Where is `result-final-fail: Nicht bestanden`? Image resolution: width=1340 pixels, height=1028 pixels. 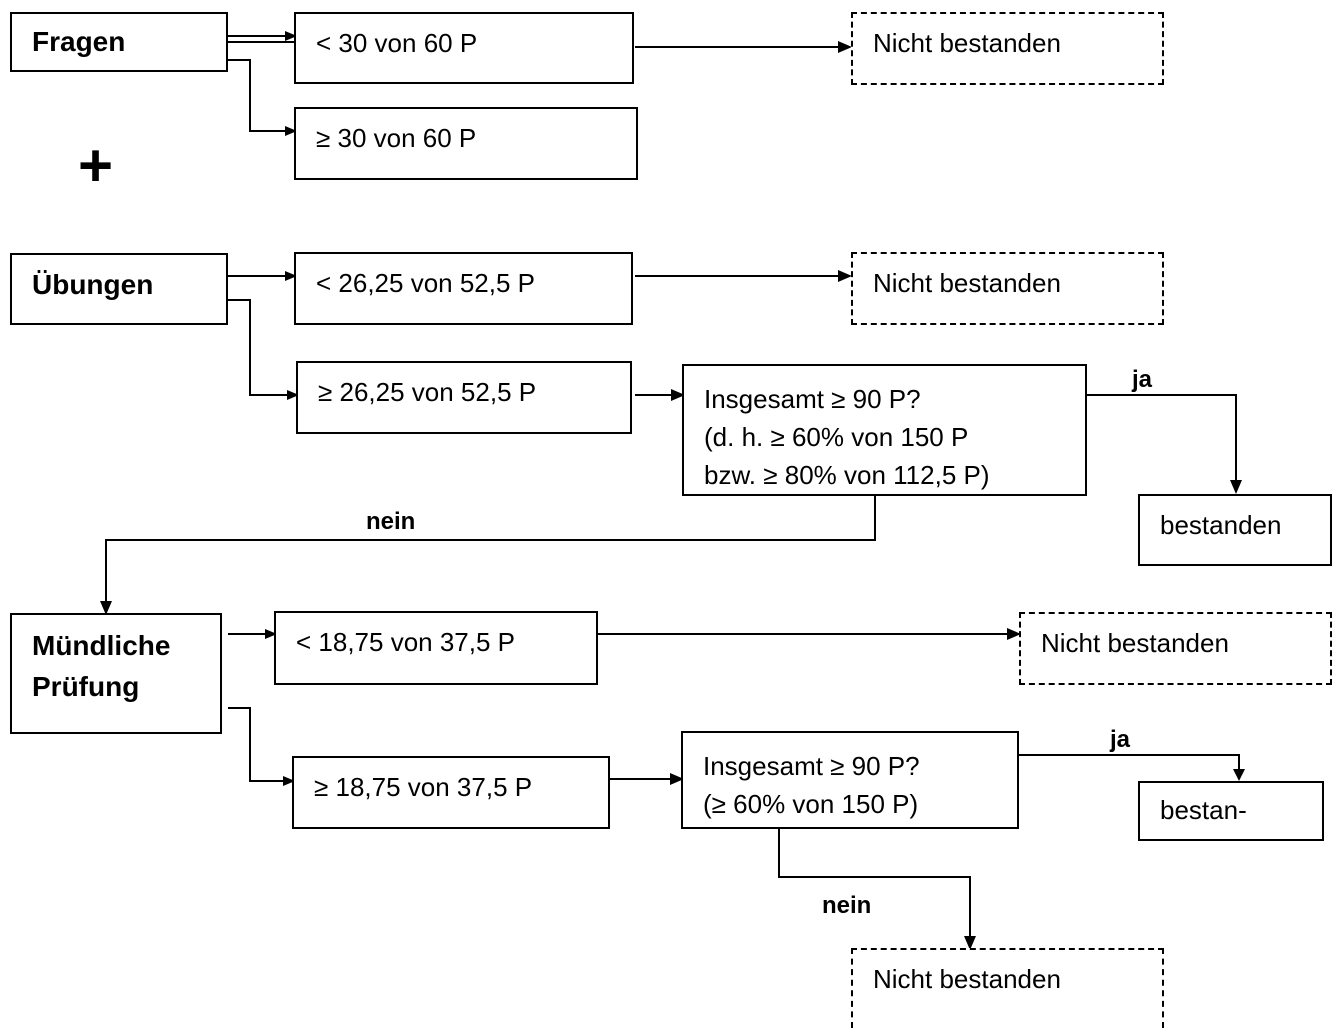 result-final-fail: Nicht bestanden is located at coordinates (1007, 988).